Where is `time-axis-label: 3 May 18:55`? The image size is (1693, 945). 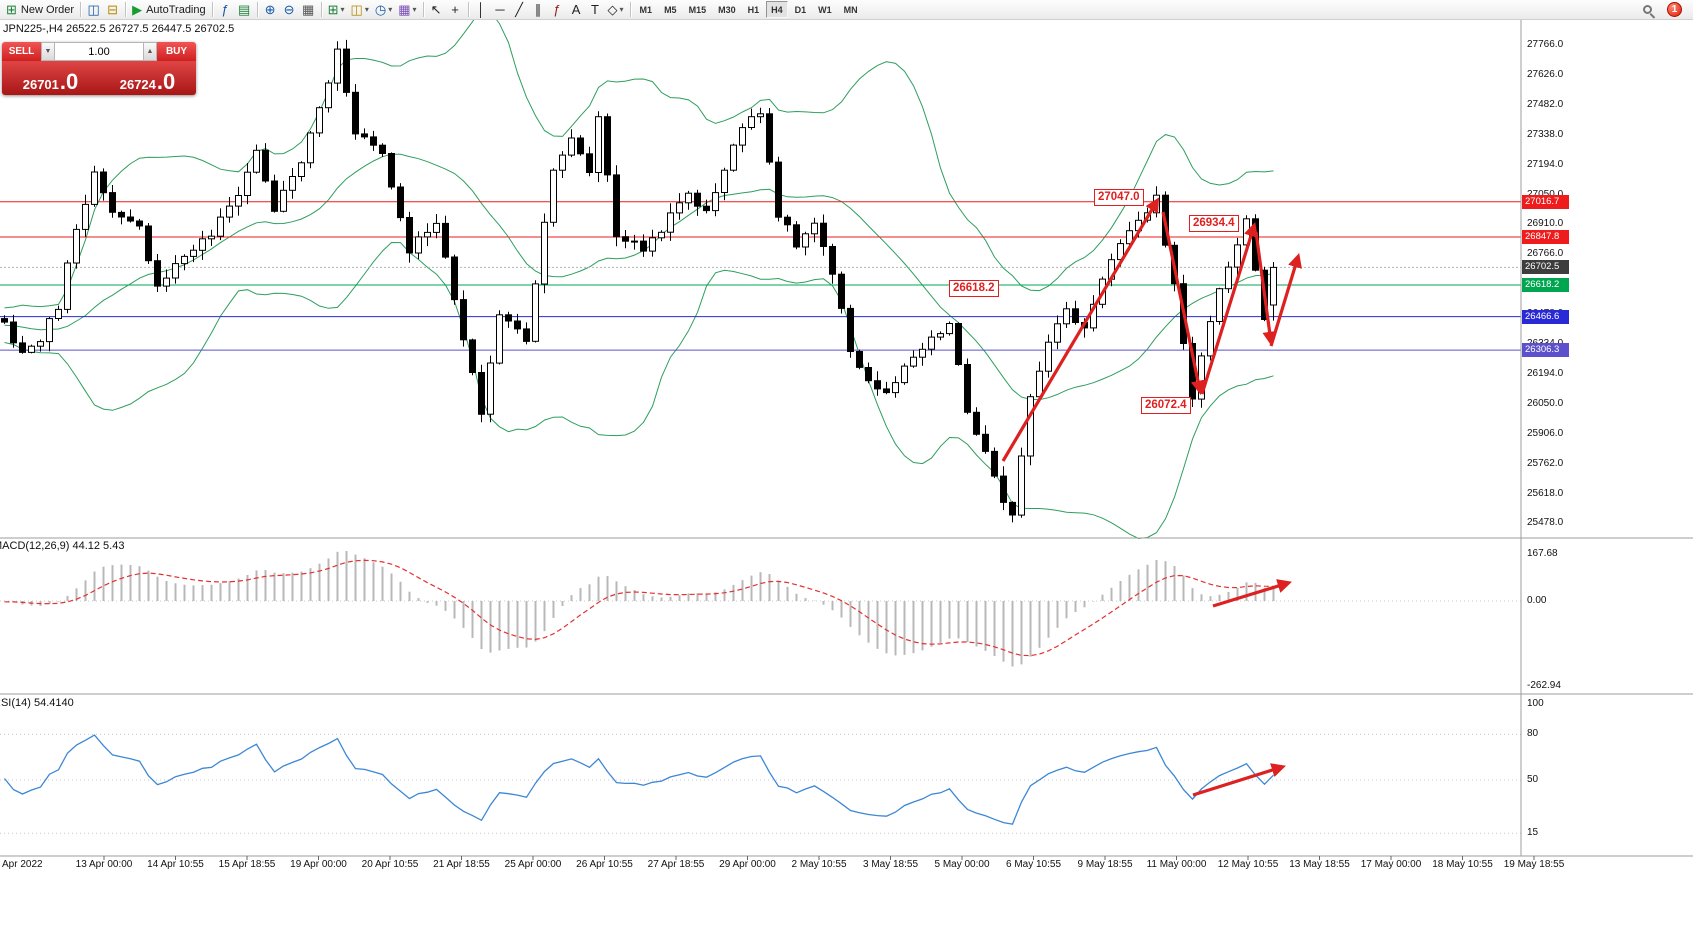 time-axis-label: 3 May 18:55 is located at coordinates (890, 864).